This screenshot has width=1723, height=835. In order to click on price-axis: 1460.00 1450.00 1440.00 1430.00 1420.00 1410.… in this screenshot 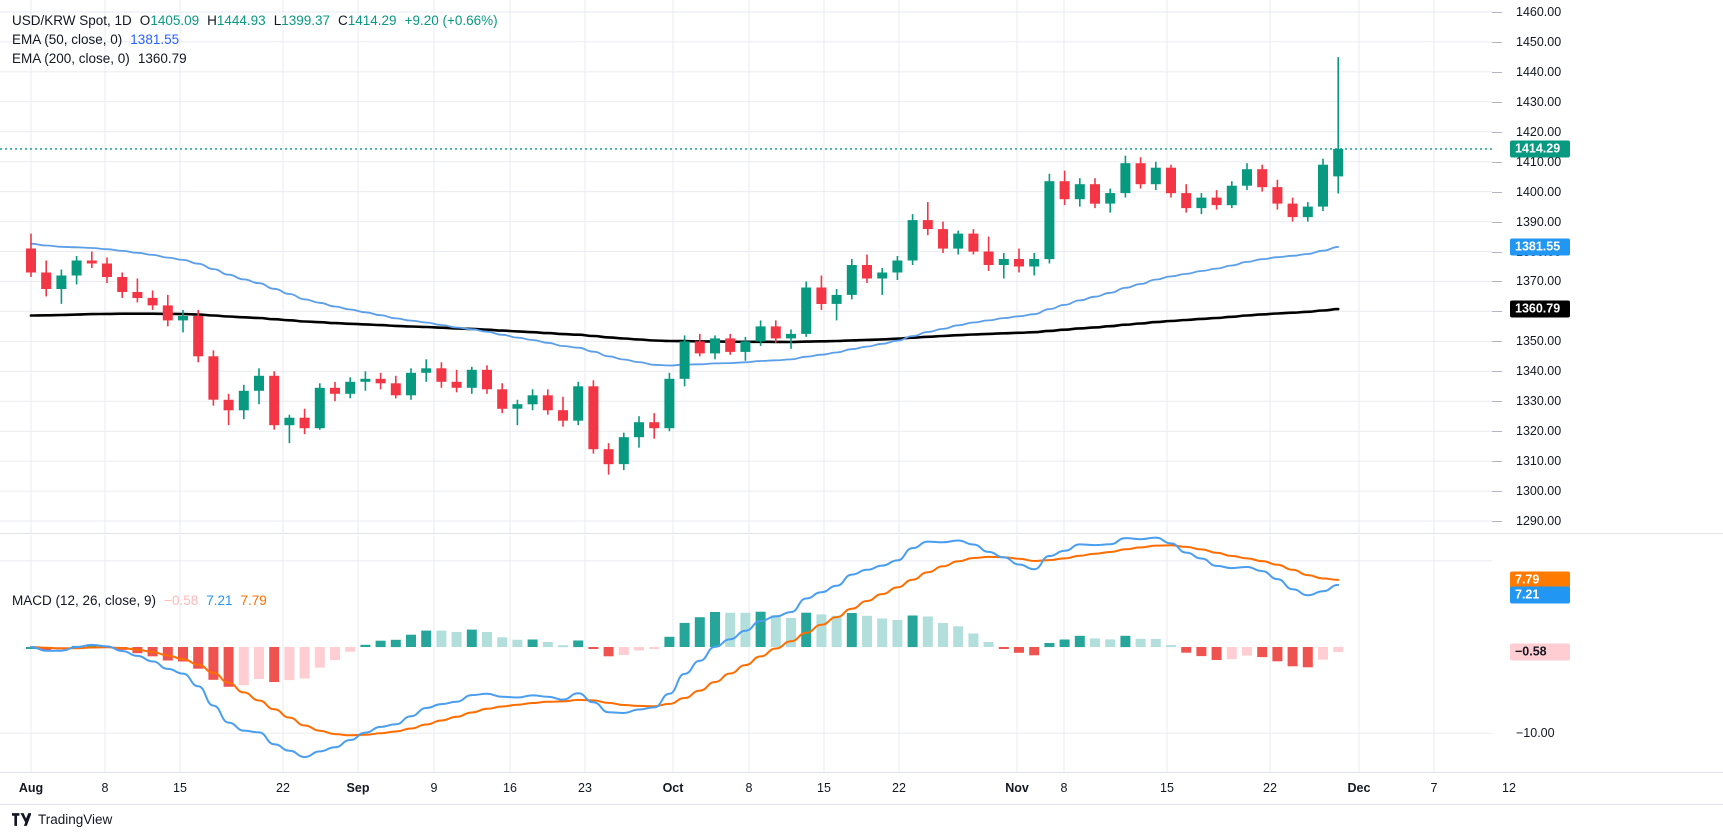, I will do `click(1607, 266)`.